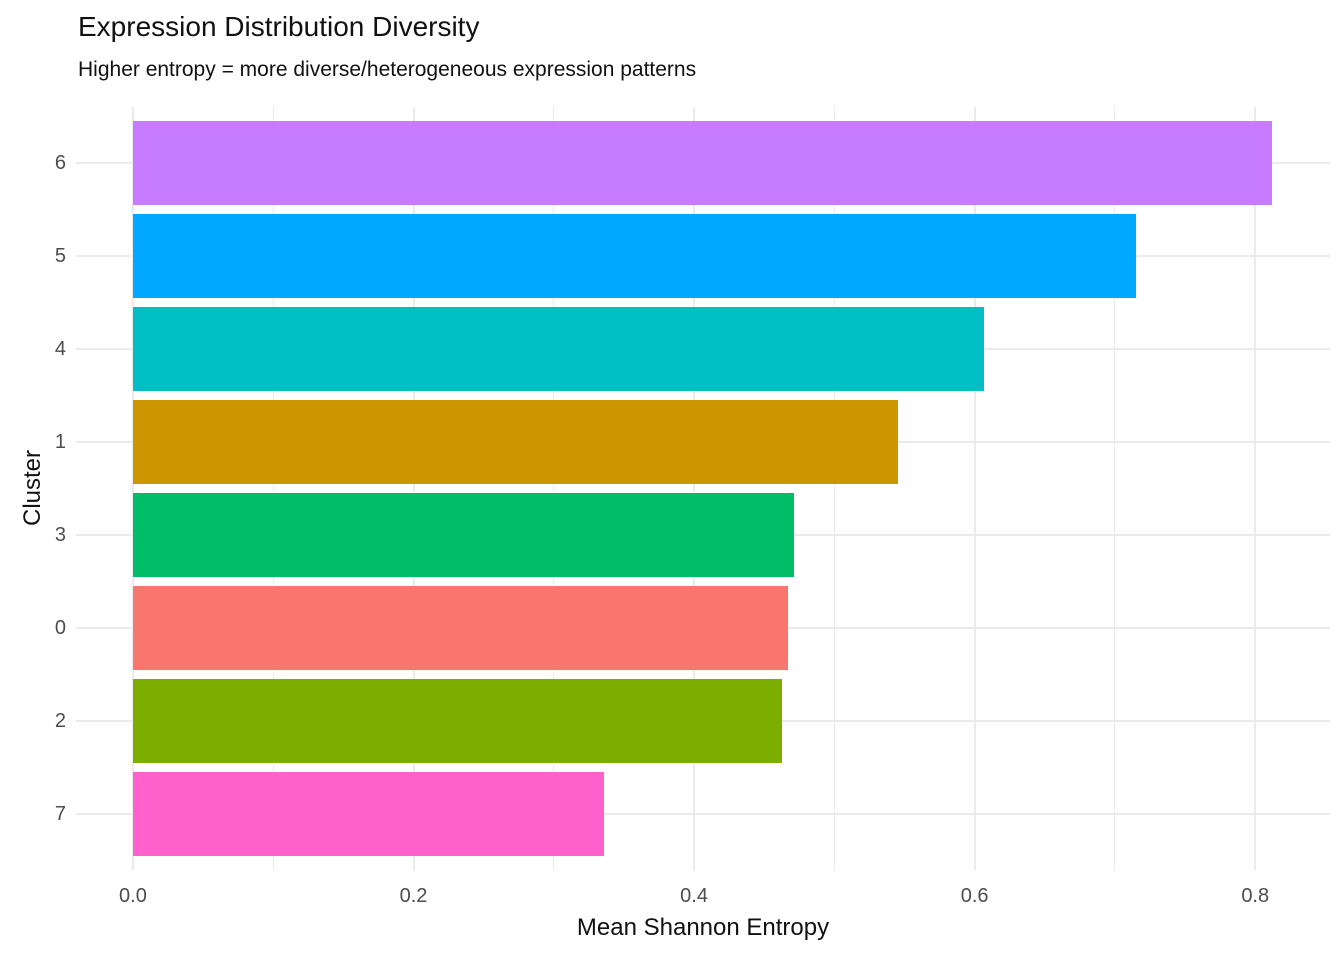 The width and height of the screenshot is (1344, 960). I want to click on y-tick-label: 7, so click(60, 814).